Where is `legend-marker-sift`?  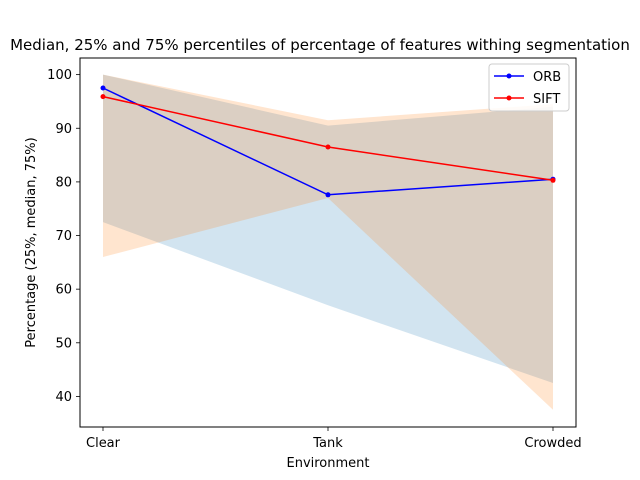
legend-marker-sift is located at coordinates (509, 98).